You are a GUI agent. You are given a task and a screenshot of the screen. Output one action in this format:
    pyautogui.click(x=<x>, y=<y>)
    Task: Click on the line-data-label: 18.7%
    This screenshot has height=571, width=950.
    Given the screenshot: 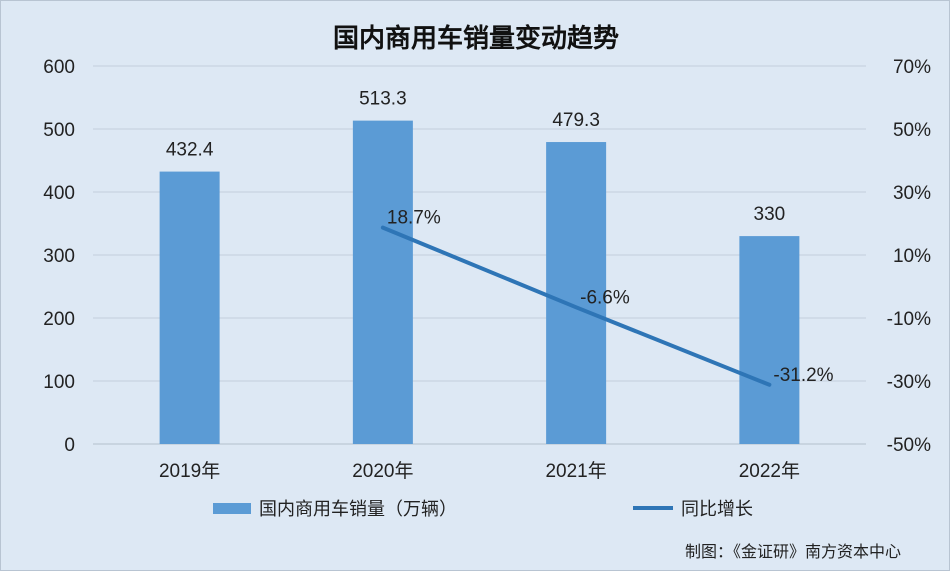 What is the action you would take?
    pyautogui.click(x=414, y=218)
    